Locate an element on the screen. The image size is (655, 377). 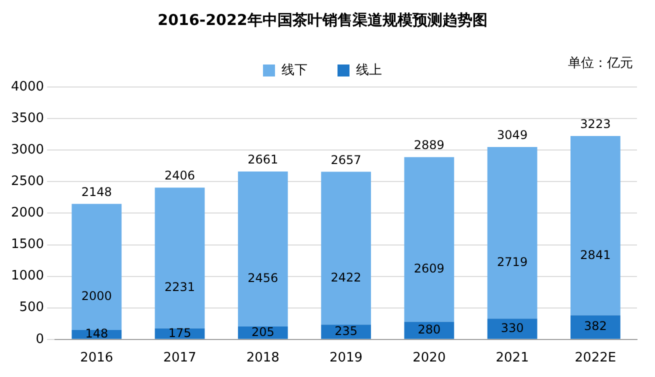
data-label: 148 is located at coordinates (96, 333).